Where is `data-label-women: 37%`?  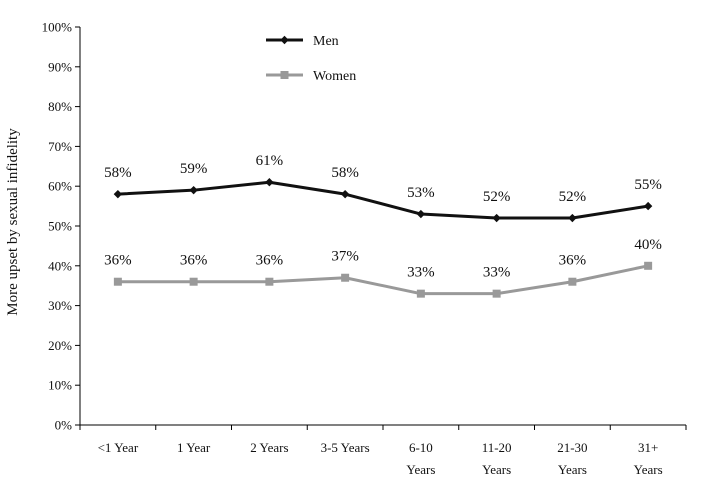
data-label-women: 37% is located at coordinates (345, 257).